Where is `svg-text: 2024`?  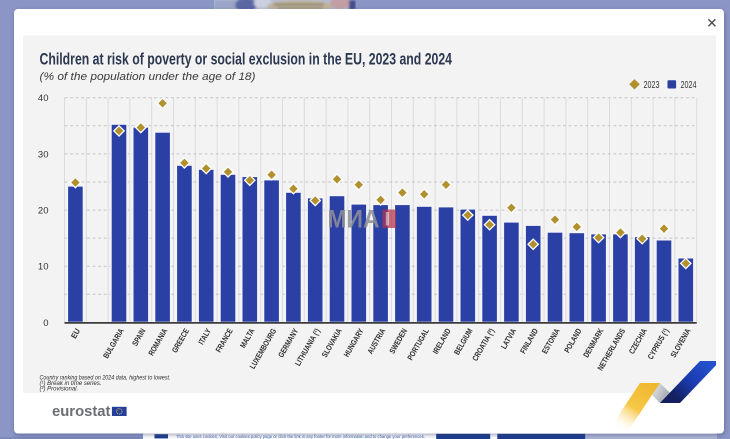
svg-text: 2024 is located at coordinates (689, 85).